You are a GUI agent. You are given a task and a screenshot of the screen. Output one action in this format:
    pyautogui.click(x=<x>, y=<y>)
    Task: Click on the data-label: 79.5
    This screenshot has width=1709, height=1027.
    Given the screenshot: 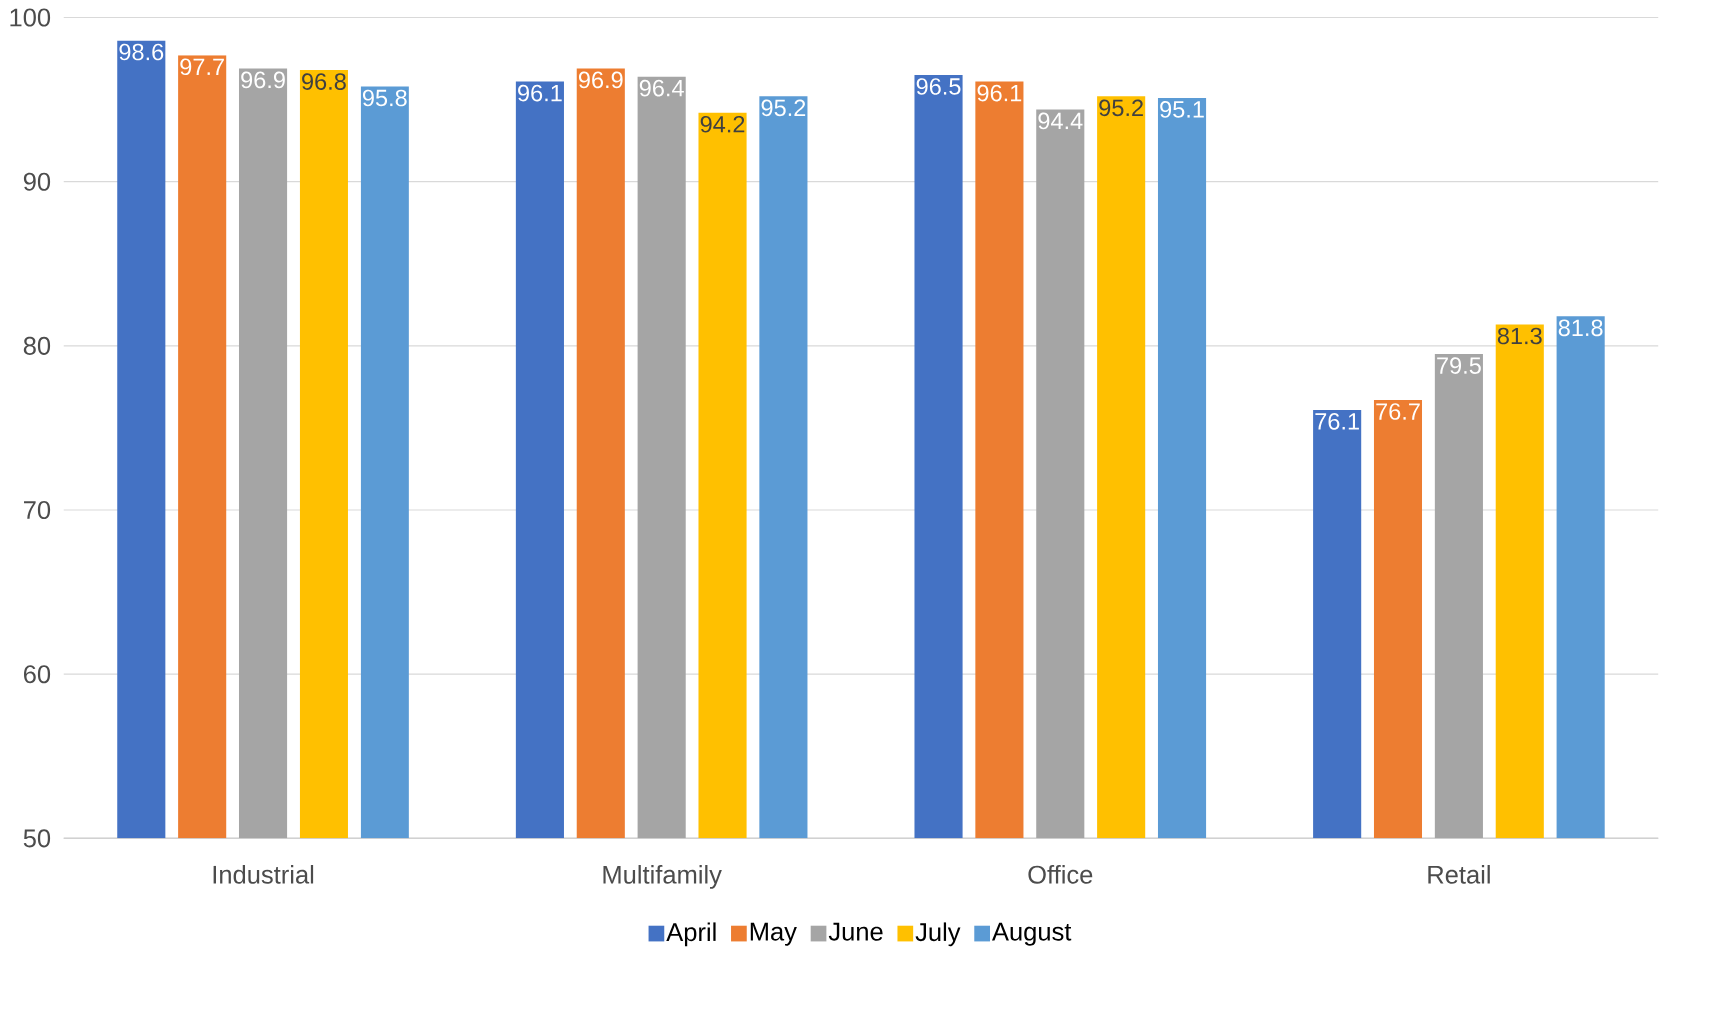 What is the action you would take?
    pyautogui.click(x=1459, y=365)
    